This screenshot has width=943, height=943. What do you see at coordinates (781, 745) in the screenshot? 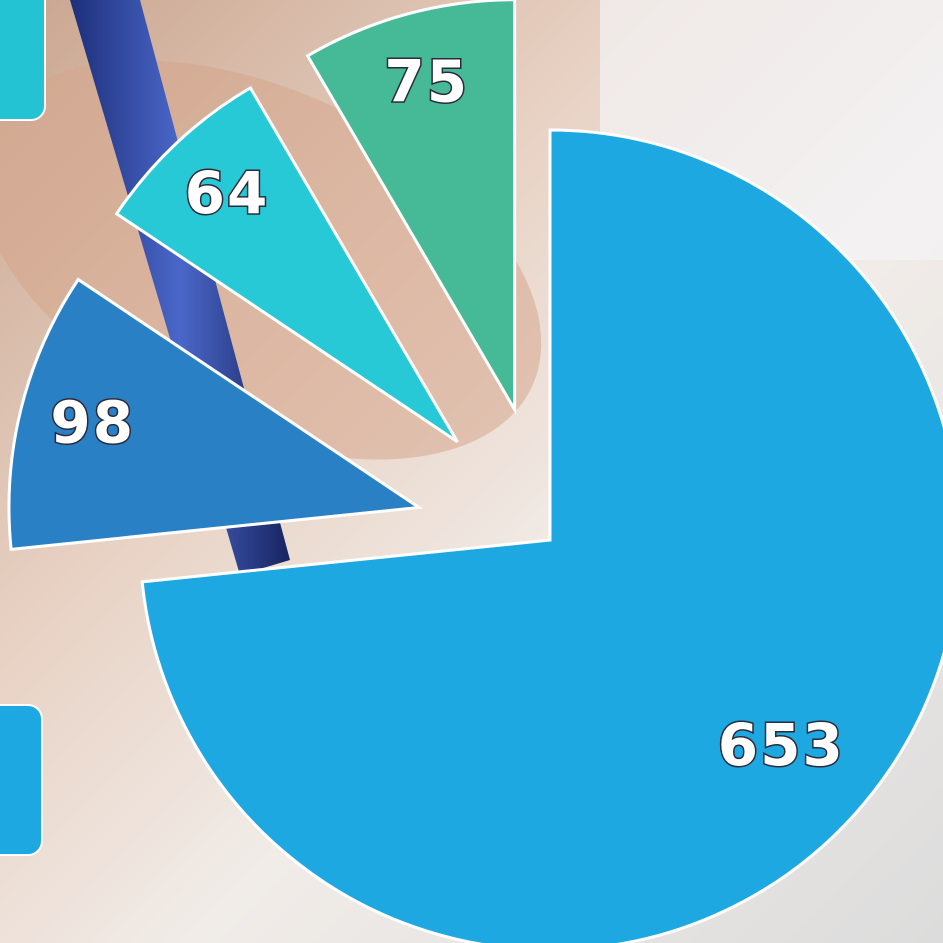
I see `data-label: 653` at bounding box center [781, 745].